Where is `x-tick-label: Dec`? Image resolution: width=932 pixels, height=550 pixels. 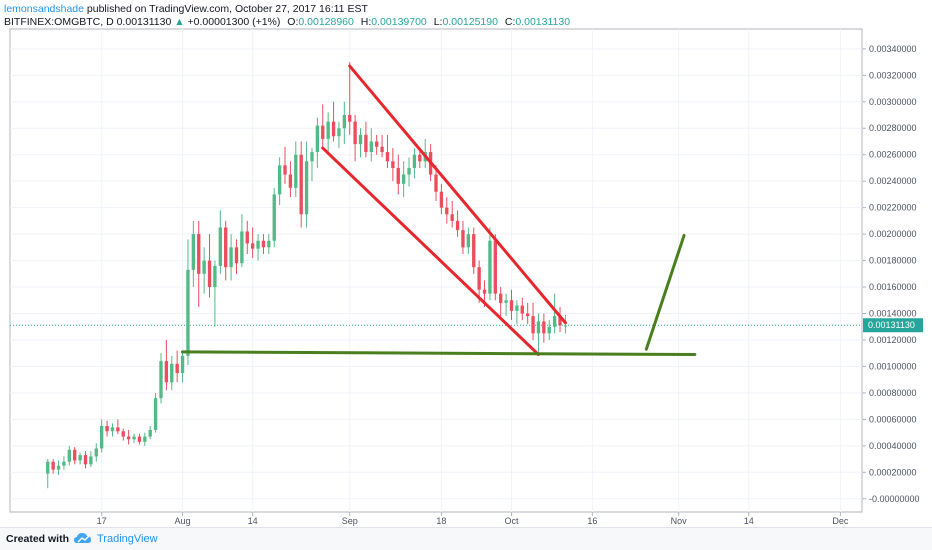
x-tick-label: Dec is located at coordinates (840, 521).